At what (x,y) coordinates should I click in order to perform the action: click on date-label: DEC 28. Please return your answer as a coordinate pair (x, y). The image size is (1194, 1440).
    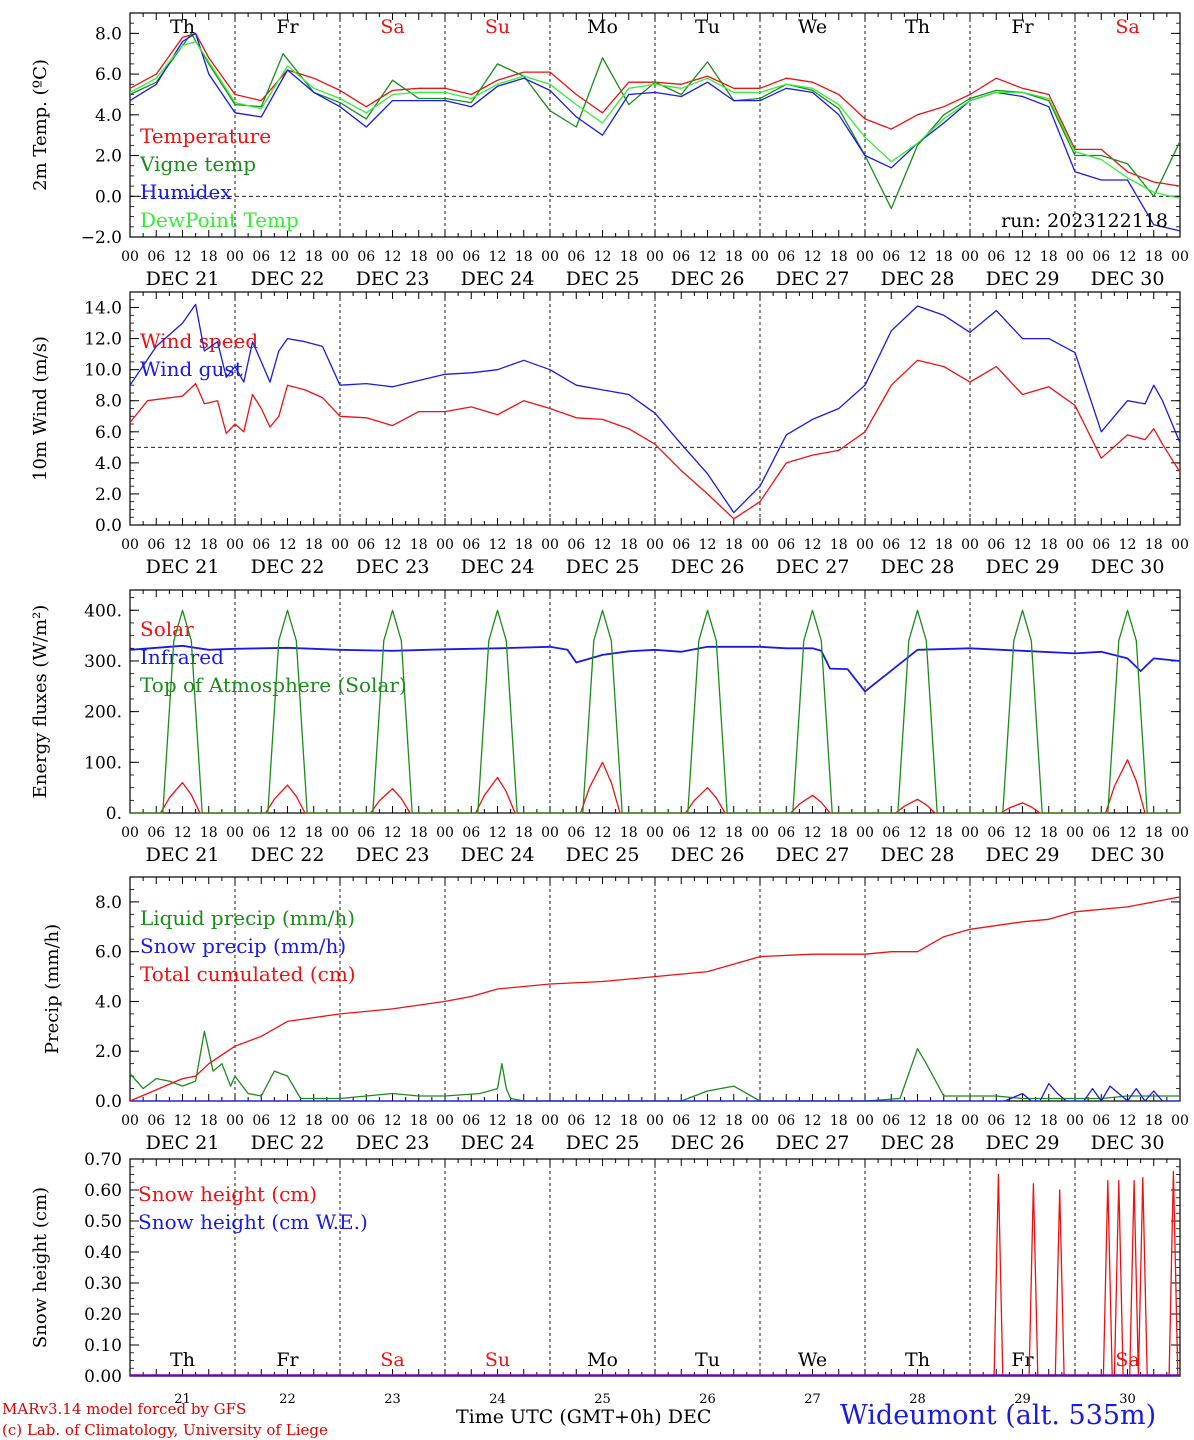
    Looking at the image, I should click on (918, 279).